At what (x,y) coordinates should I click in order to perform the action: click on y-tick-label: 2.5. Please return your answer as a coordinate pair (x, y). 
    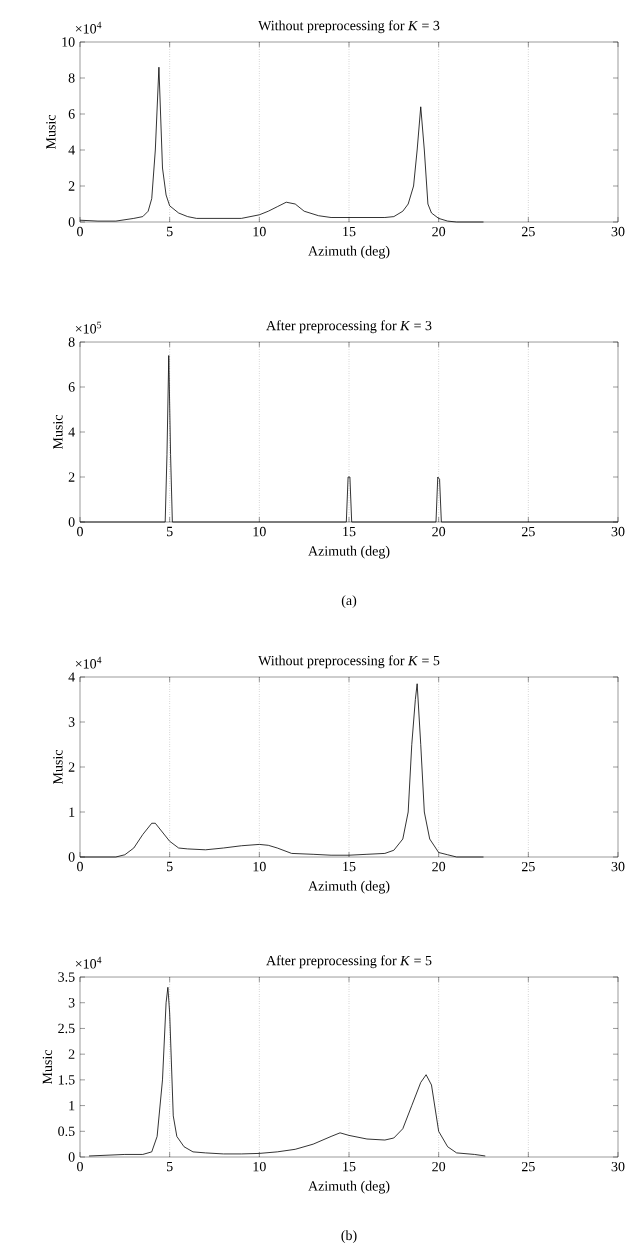
    Looking at the image, I should click on (66, 1028).